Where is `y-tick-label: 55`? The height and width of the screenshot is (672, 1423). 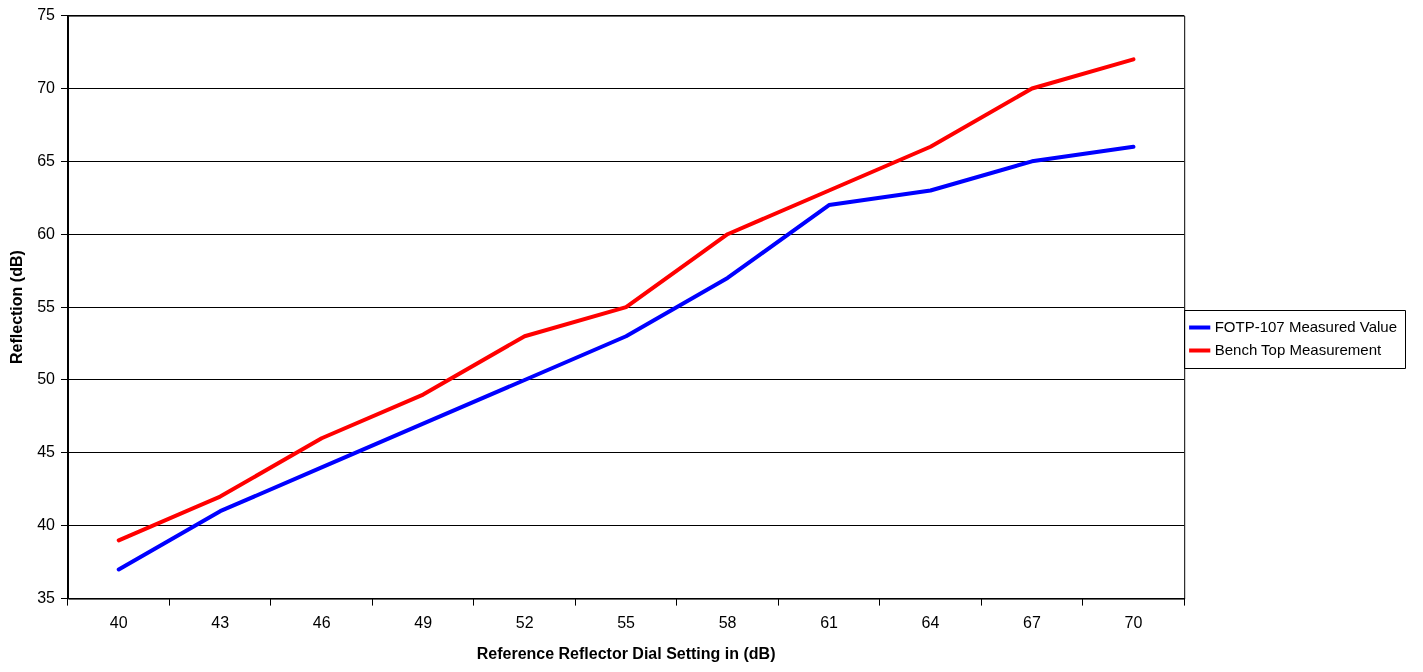
y-tick-label: 55 is located at coordinates (46, 306).